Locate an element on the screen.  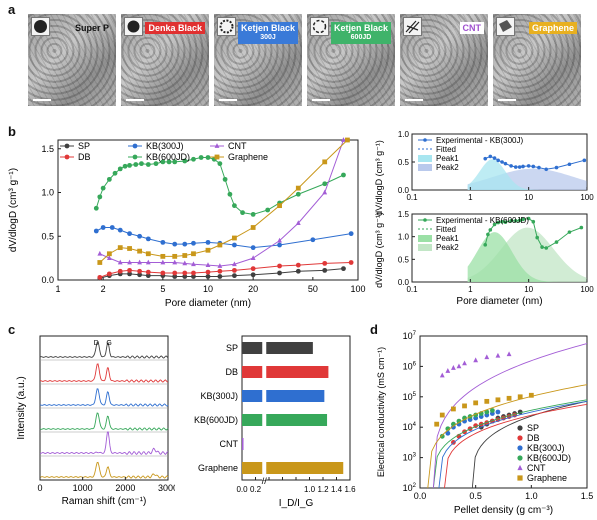
x-tick-label: 1000 is located at coordinates (83, 488).